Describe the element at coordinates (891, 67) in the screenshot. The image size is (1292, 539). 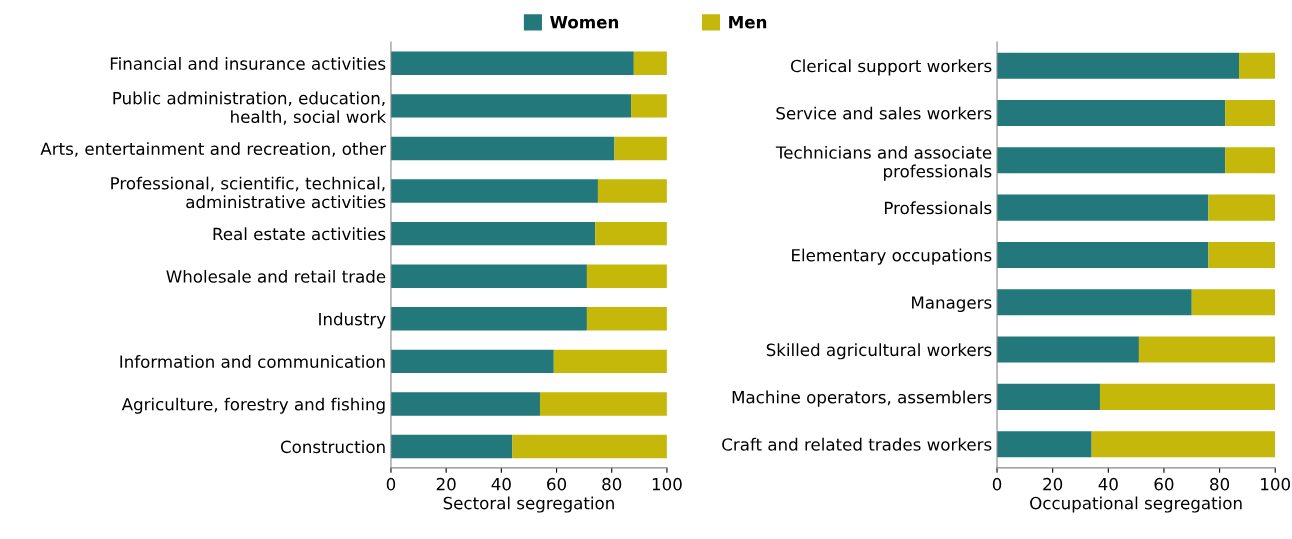
I see `y-tick-label: Clerical support workers` at that location.